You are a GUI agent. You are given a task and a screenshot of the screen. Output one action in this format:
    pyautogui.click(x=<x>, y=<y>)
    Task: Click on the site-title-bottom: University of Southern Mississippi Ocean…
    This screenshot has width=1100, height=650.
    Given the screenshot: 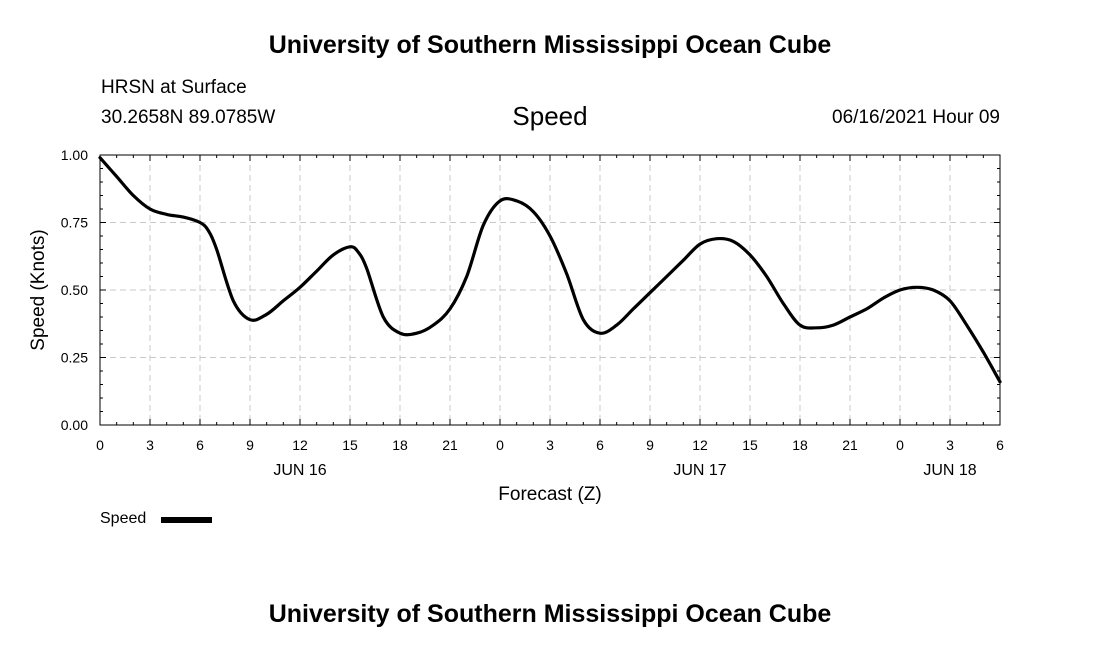 What is the action you would take?
    pyautogui.click(x=550, y=614)
    